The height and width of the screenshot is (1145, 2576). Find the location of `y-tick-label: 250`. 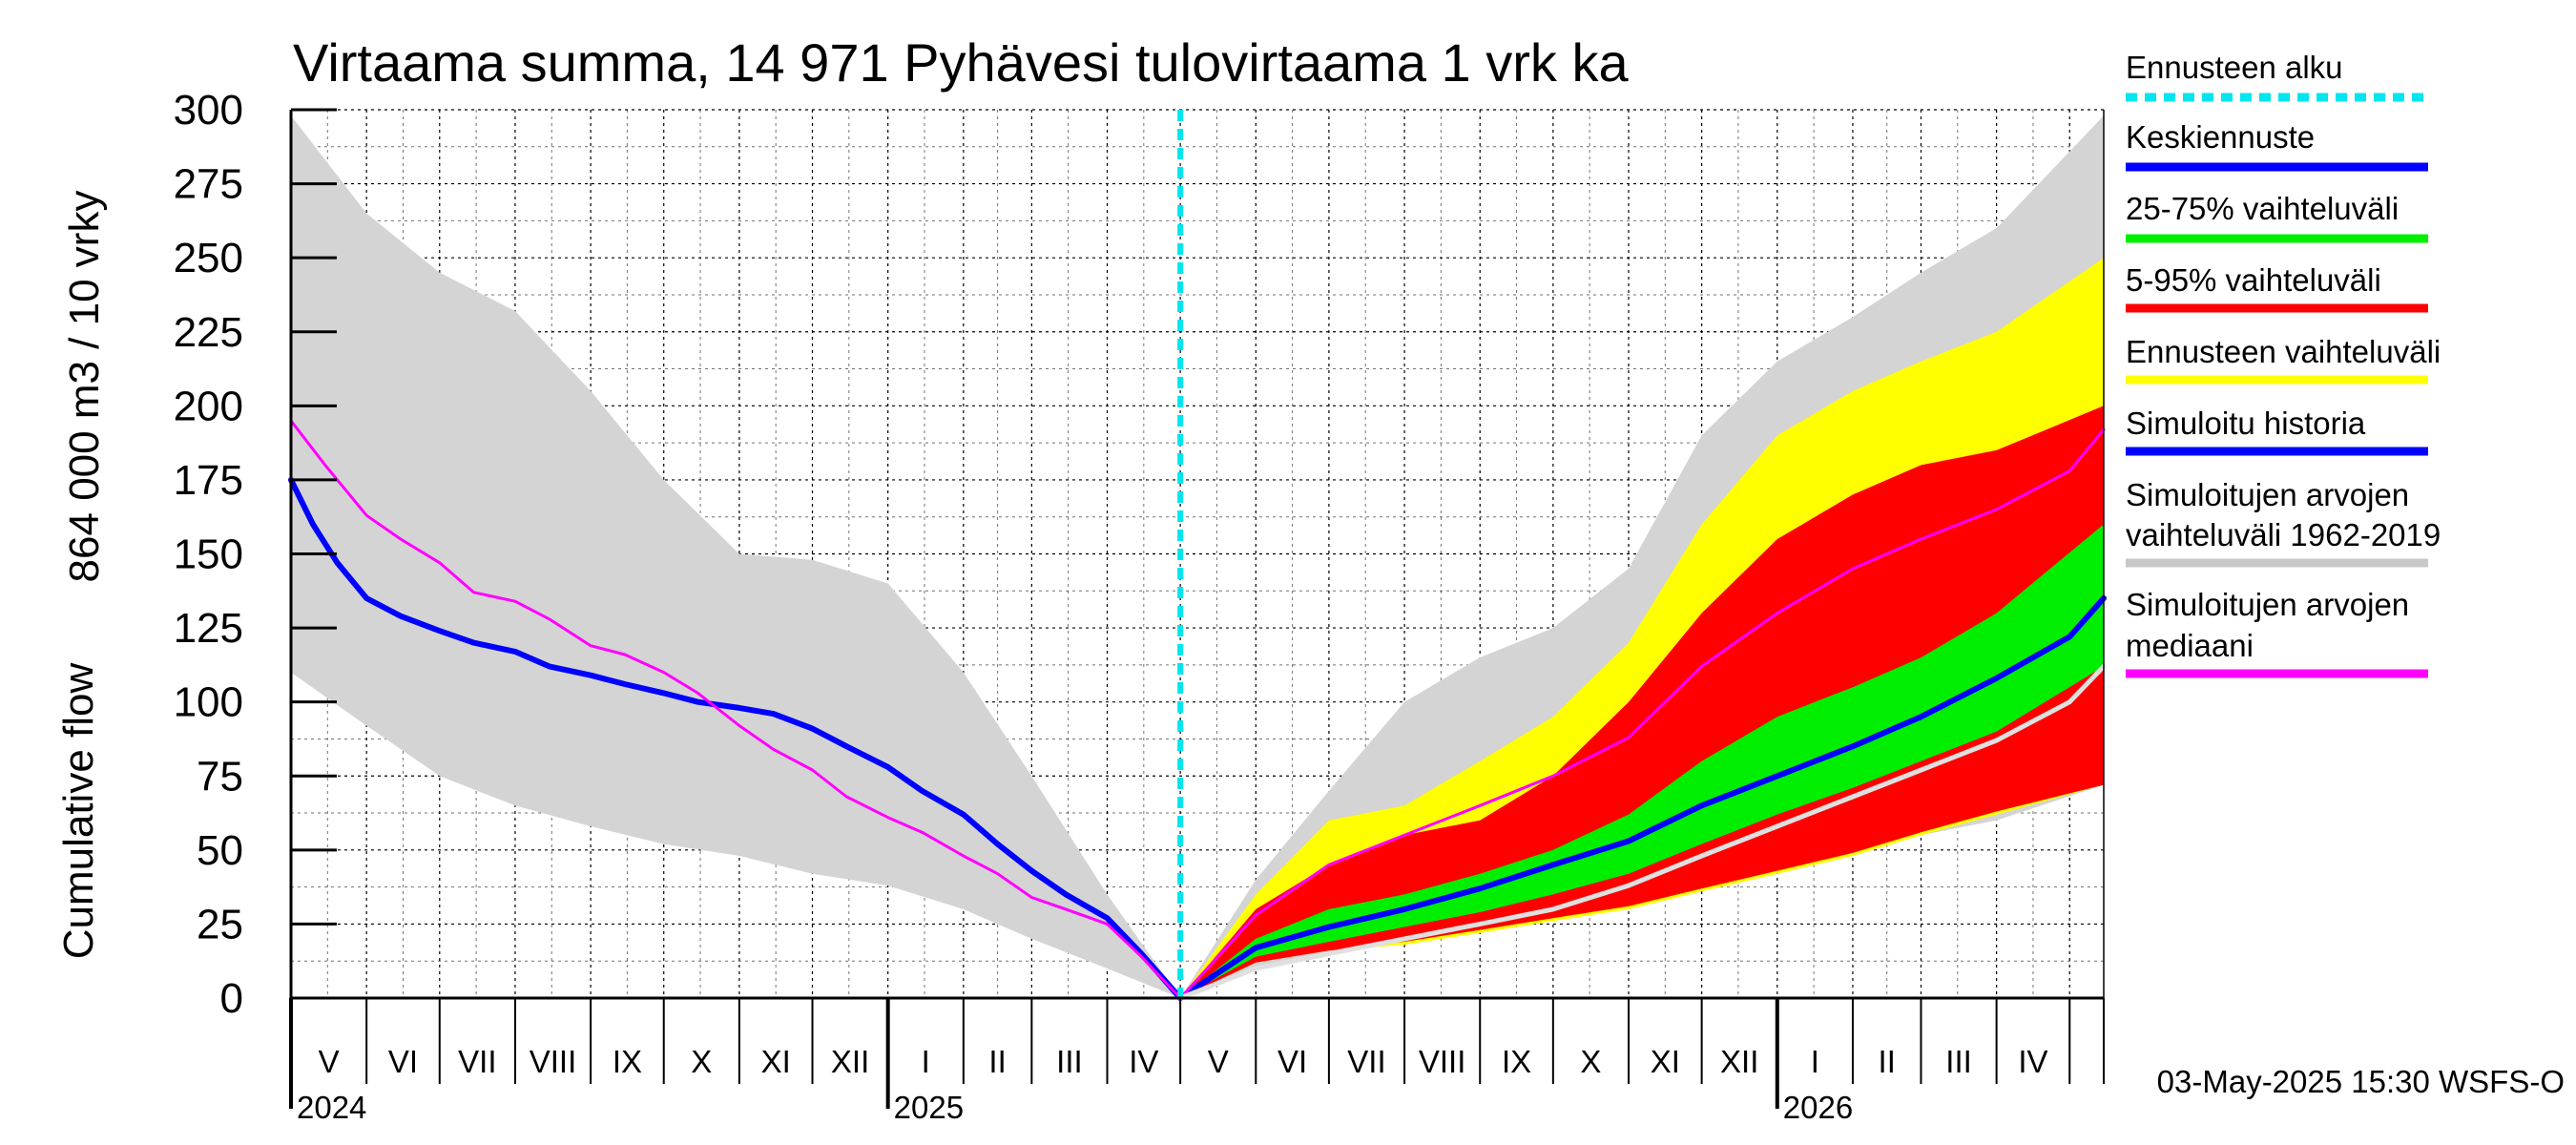

y-tick-label: 250 is located at coordinates (208, 258).